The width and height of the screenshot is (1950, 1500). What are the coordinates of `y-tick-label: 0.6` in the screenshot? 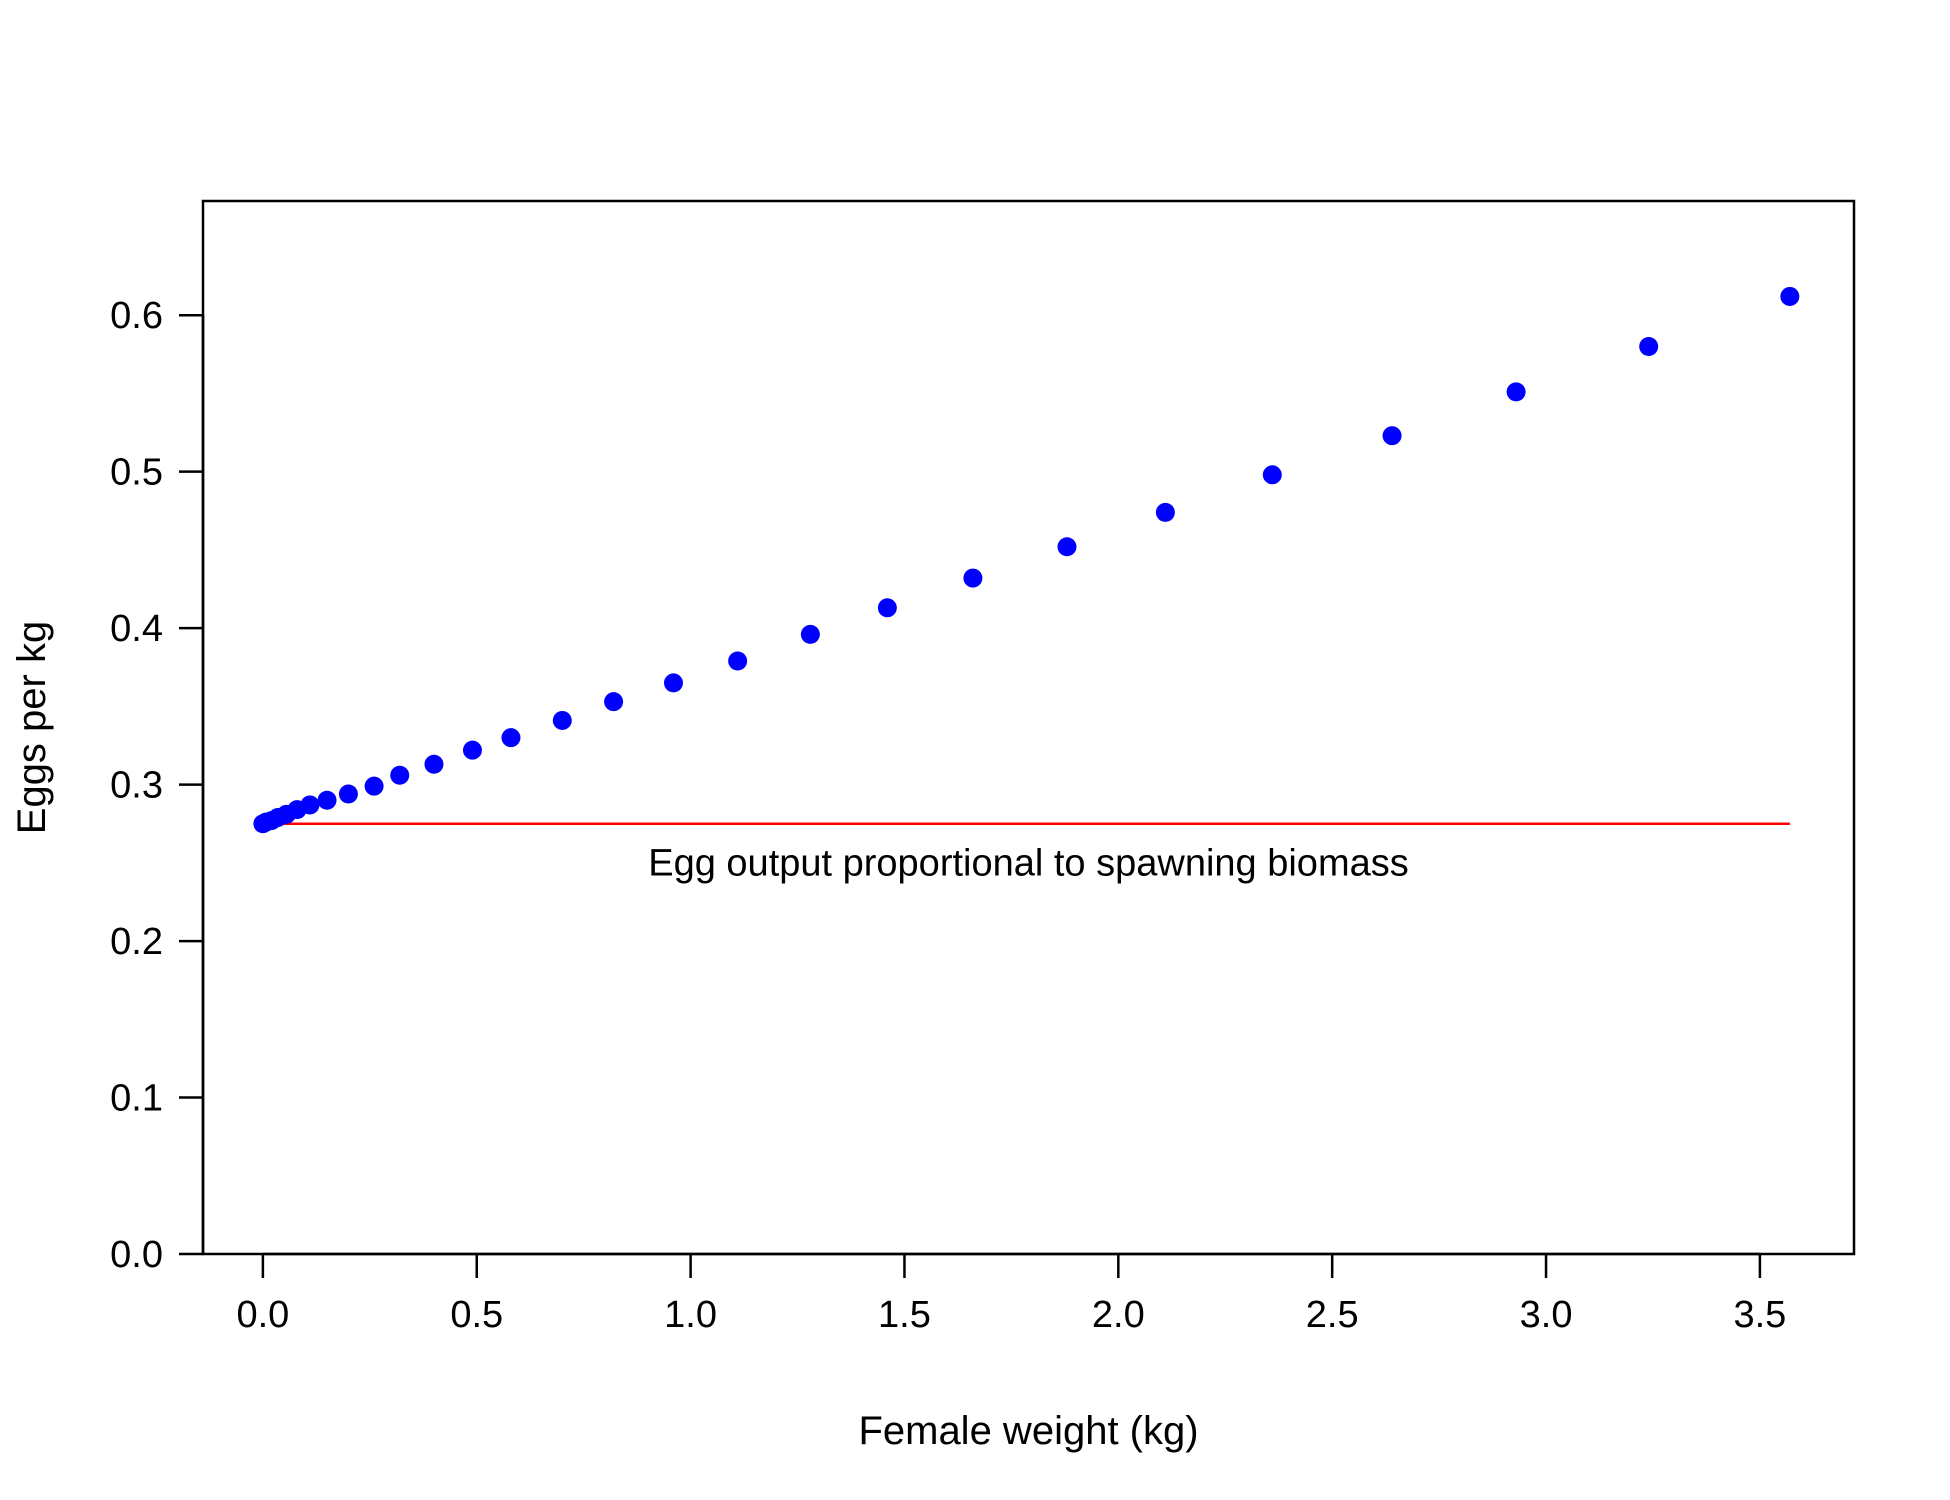 It's located at (136, 316).